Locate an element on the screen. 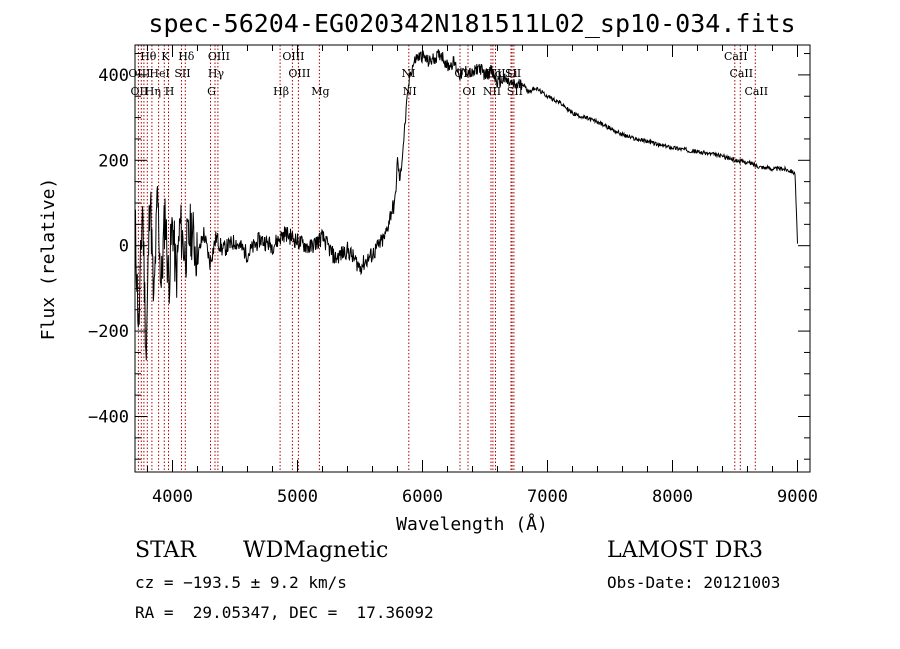 This screenshot has width=900, height=649. survey-name: LAMOST DR3 is located at coordinates (685, 550).